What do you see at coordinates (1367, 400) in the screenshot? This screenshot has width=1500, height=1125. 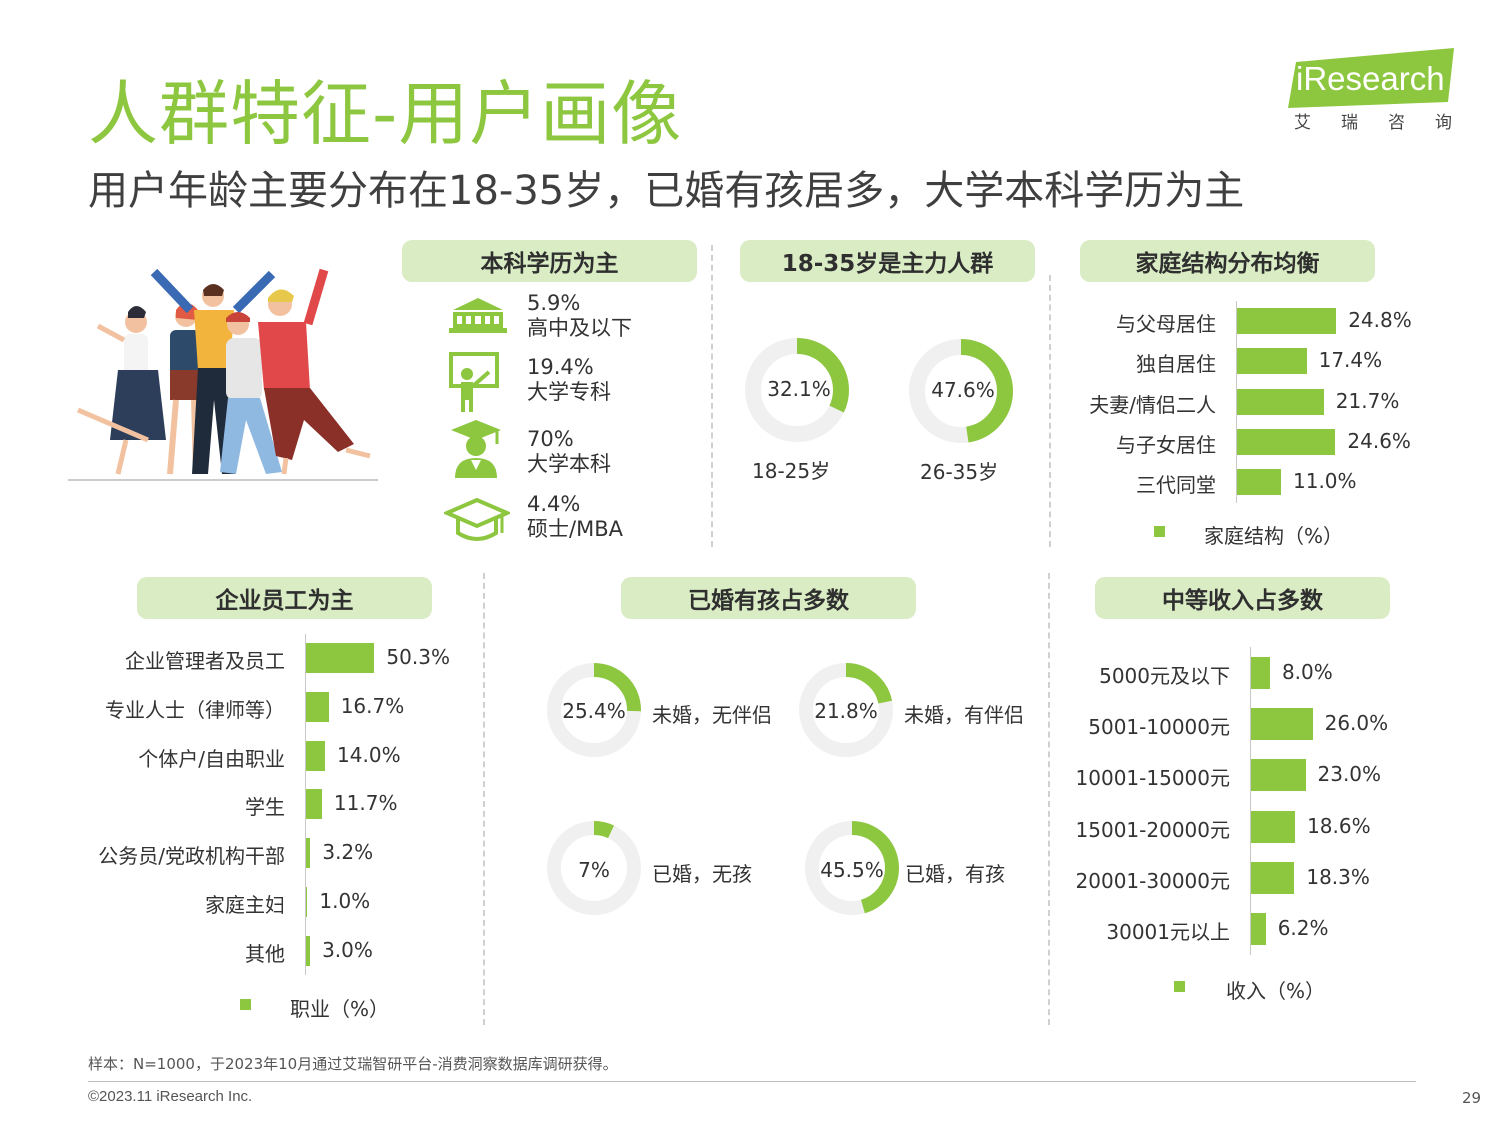 I see `bar-value-label: 21.7%` at bounding box center [1367, 400].